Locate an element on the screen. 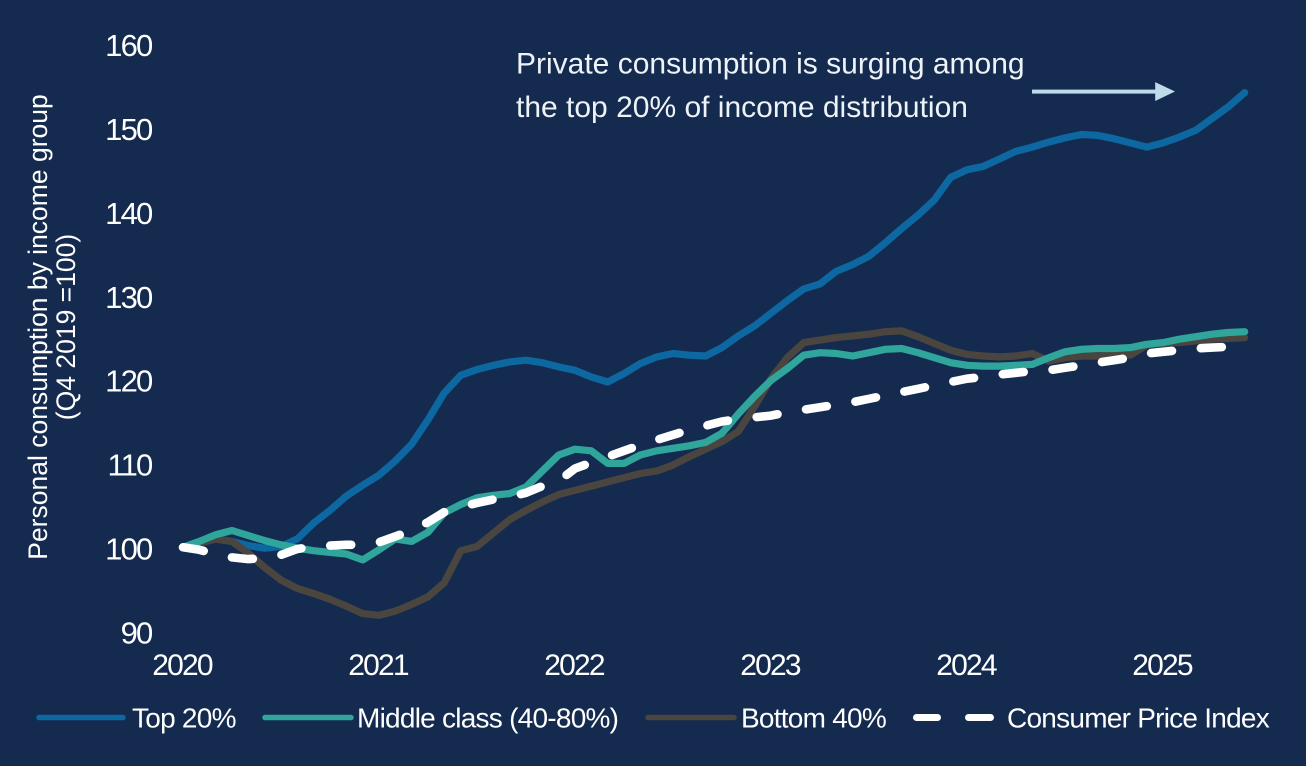 The height and width of the screenshot is (766, 1306). svg-text: 2021 is located at coordinates (378, 665).